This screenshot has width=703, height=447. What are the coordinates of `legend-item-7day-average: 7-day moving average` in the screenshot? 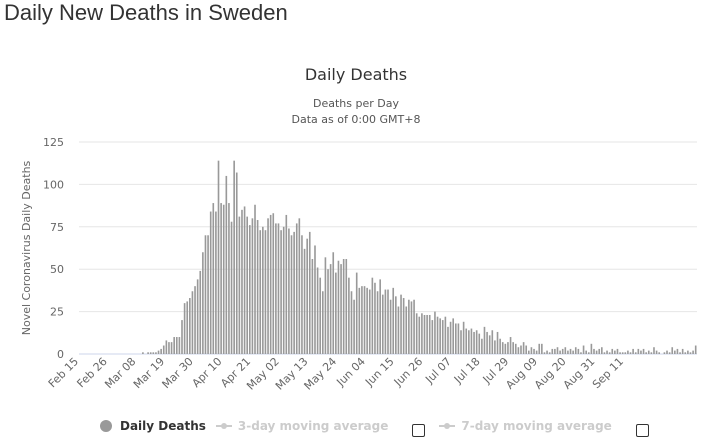 It's located at (525, 426).